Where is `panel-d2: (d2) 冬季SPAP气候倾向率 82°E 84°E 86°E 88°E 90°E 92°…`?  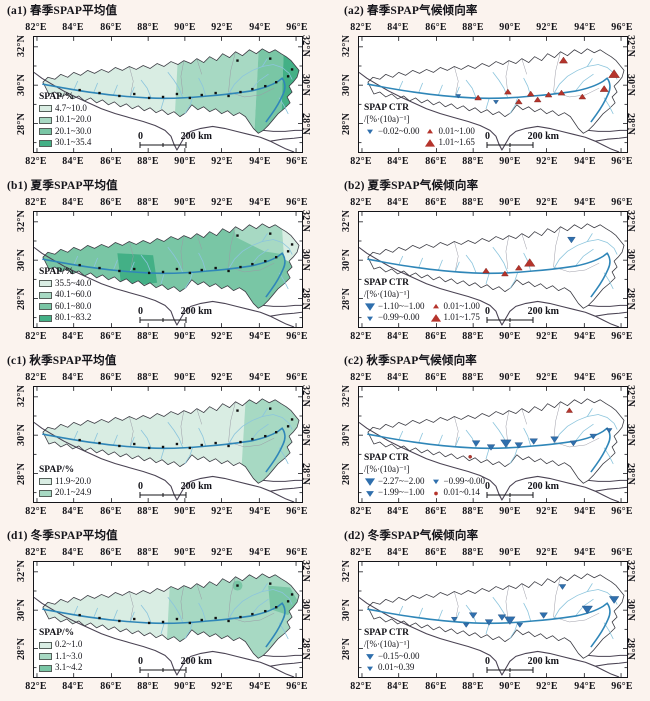 panel-d2: (d2) 冬季SPAP气候倾向率 82°E 84°E 86°E 88°E 90°E 92°… is located at coordinates (487, 612).